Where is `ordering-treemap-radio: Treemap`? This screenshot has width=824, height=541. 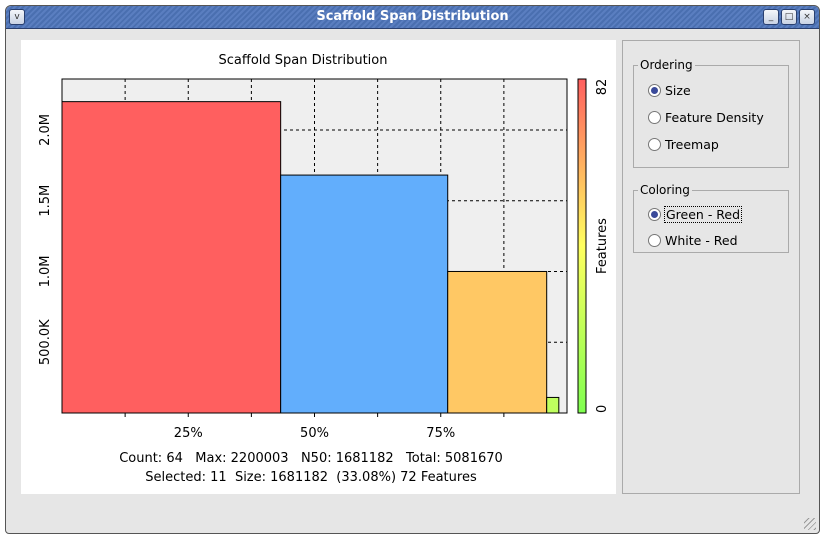 ordering-treemap-radio: Treemap is located at coordinates (683, 144).